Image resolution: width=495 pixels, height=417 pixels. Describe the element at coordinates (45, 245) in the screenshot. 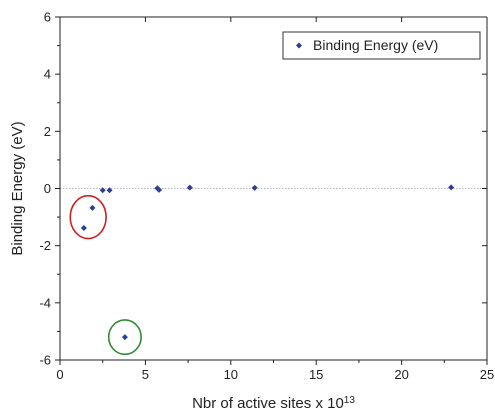

I see `y-tick-label: -2` at that location.